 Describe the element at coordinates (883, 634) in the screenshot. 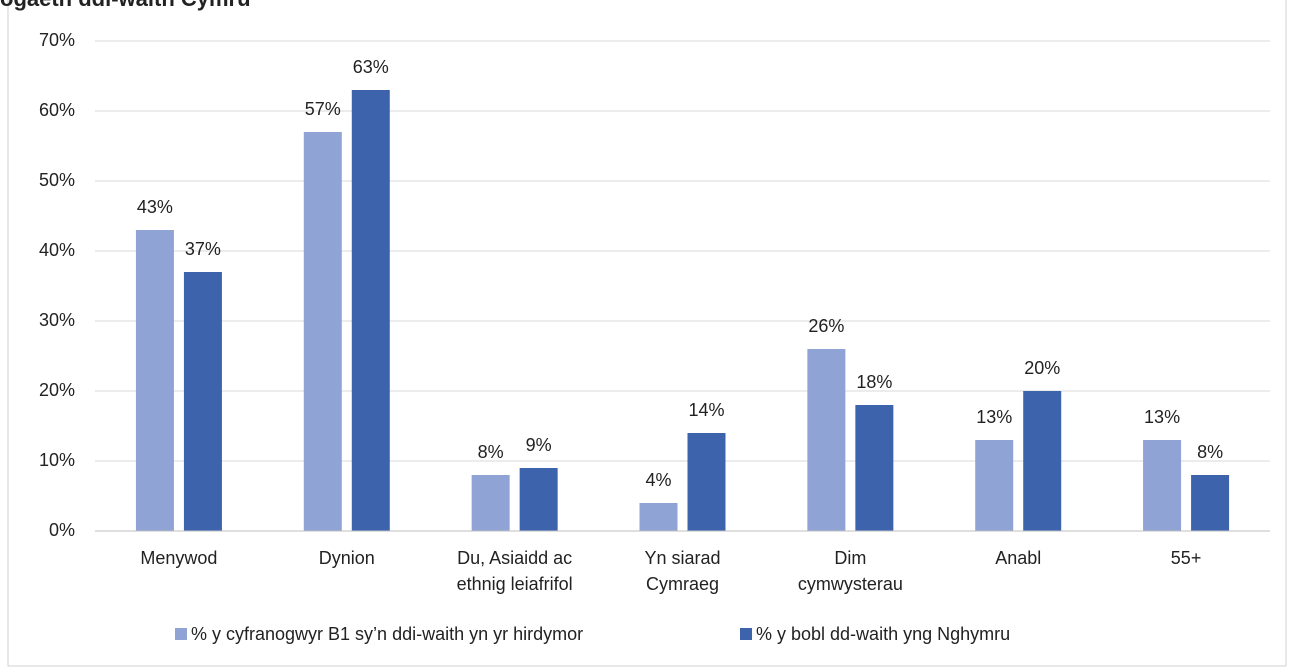

I see `legend-label: % y bobl dd-waith yng Nghymru` at that location.